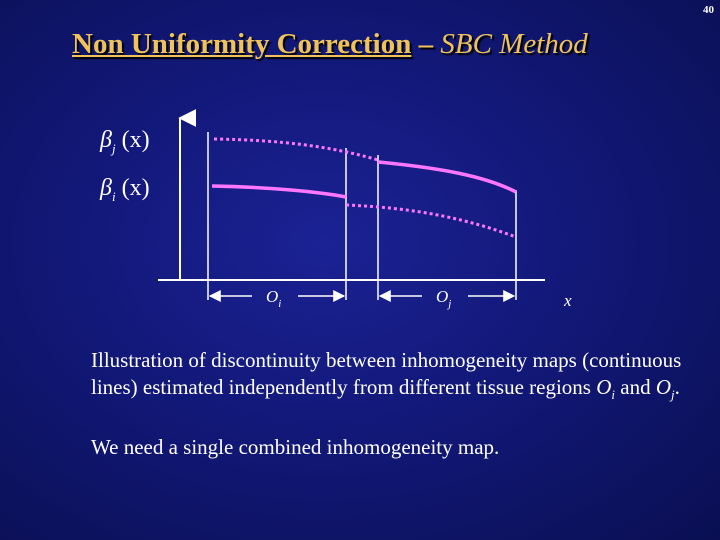 The image size is (720, 540). Describe the element at coordinates (296, 149) in the screenshot. I see `beta-j-dotted-curve` at that location.